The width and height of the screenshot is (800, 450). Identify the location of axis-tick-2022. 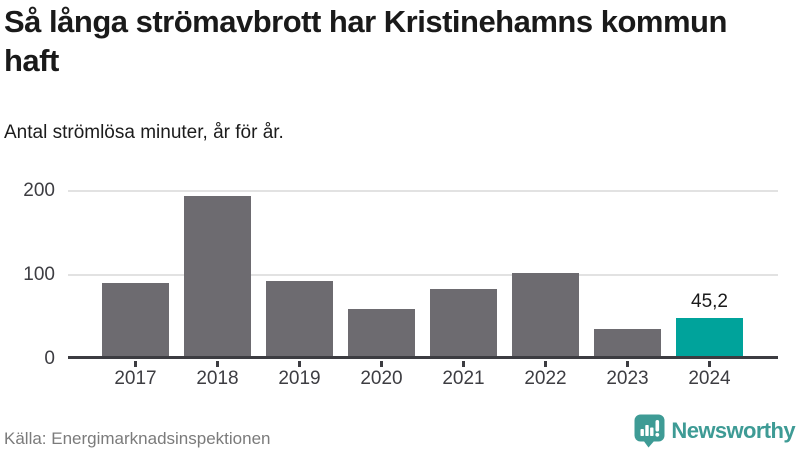
(545, 364).